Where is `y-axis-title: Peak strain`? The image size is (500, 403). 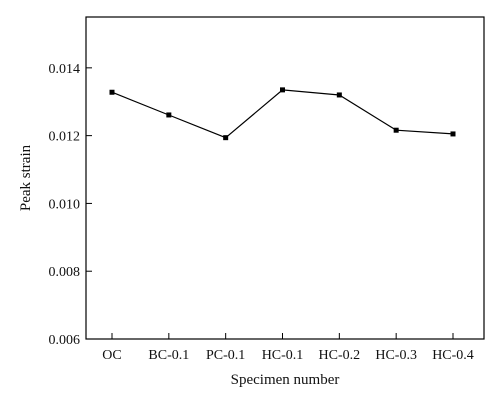
y-axis-title: Peak strain is located at coordinates (26, 177).